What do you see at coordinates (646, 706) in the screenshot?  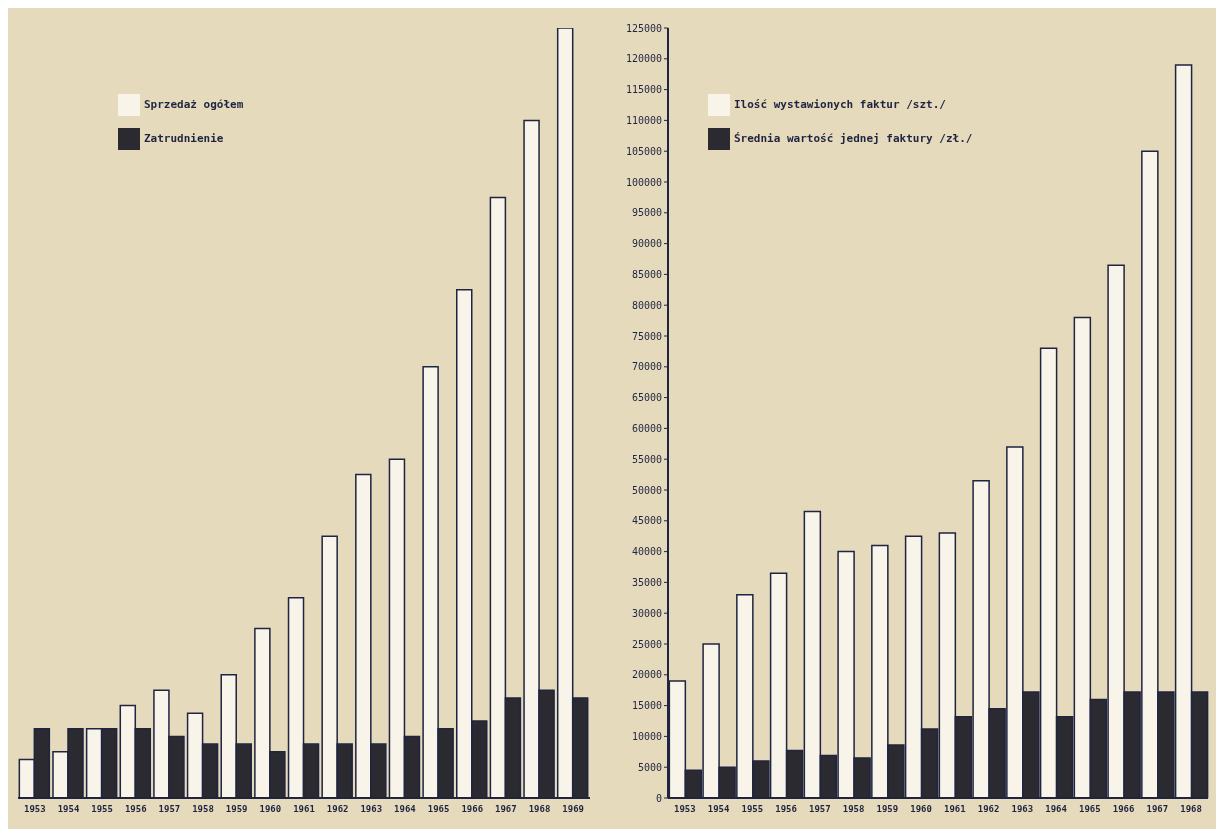 I see `y-tick-label: 15000` at bounding box center [646, 706].